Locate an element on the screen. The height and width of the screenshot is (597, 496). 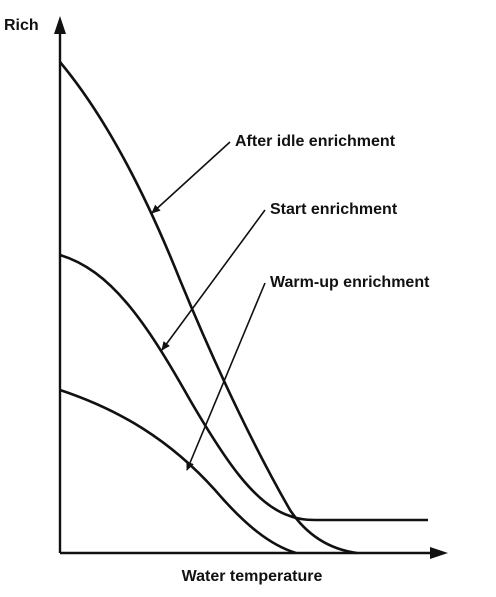
y-axis-arrow is located at coordinates (60, 25).